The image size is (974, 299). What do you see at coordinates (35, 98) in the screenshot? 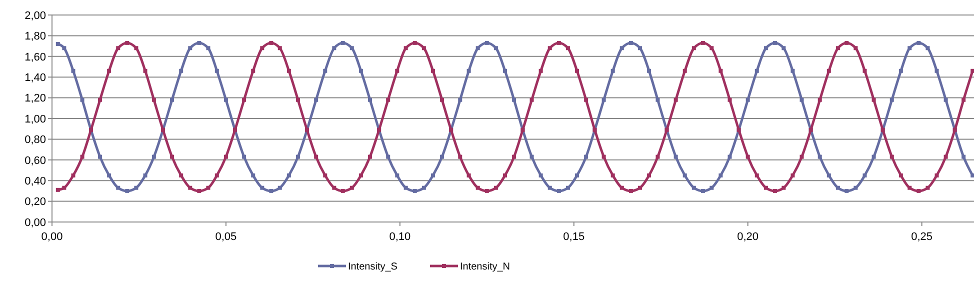
I see `y-tick-label: 1,20` at bounding box center [35, 98].